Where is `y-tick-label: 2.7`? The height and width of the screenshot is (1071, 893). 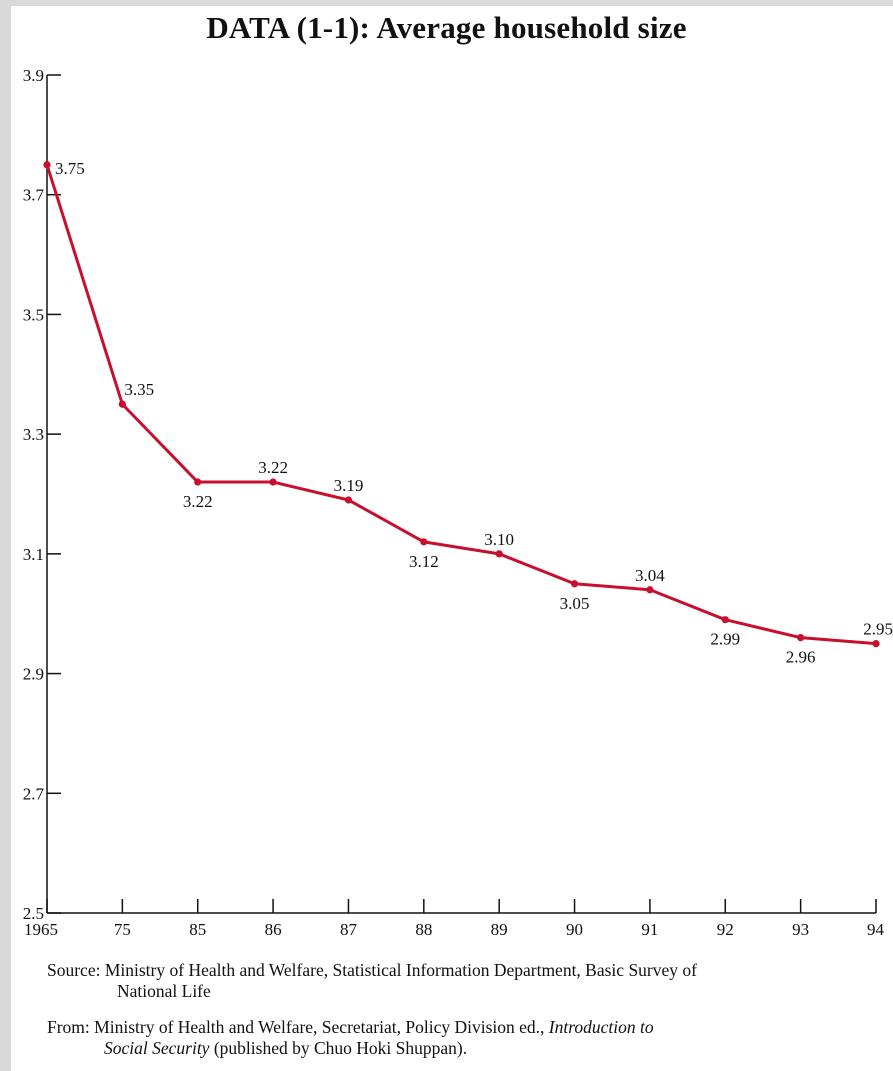 y-tick-label: 2.7 is located at coordinates (34, 793).